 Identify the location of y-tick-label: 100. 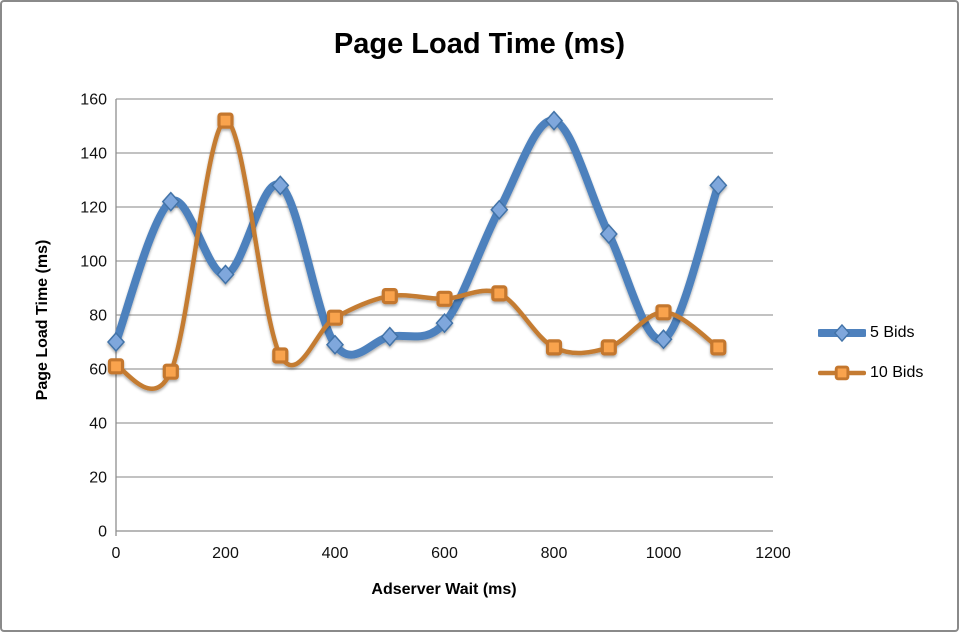
(93, 262).